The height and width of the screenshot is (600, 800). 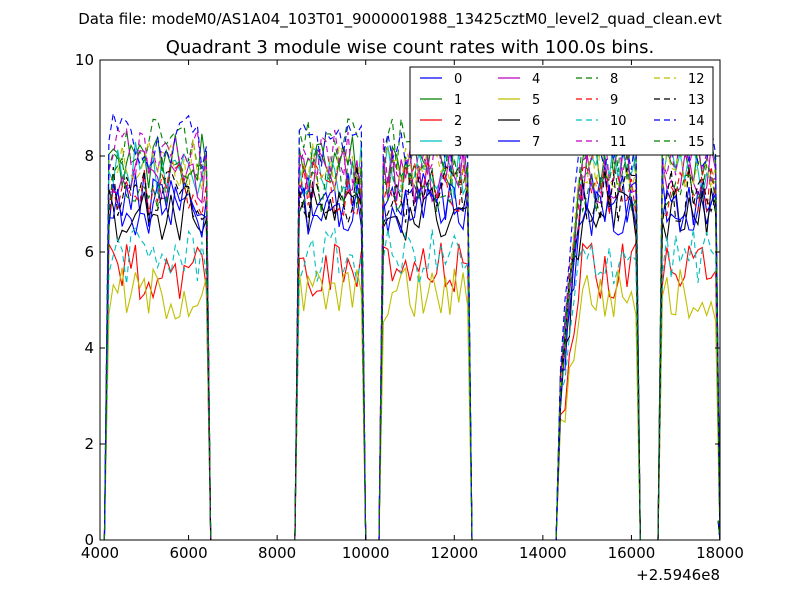 What do you see at coordinates (632, 553) in the screenshot?
I see `x-tick-label: 16000` at bounding box center [632, 553].